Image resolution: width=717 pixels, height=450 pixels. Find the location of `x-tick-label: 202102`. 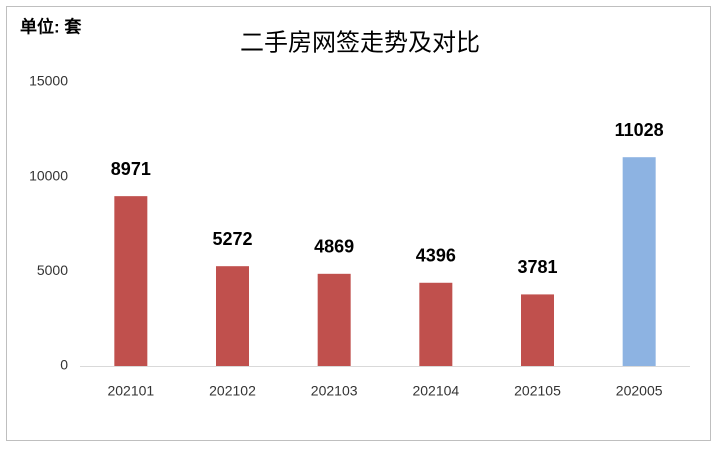

x-tick-label: 202102 is located at coordinates (232, 391).